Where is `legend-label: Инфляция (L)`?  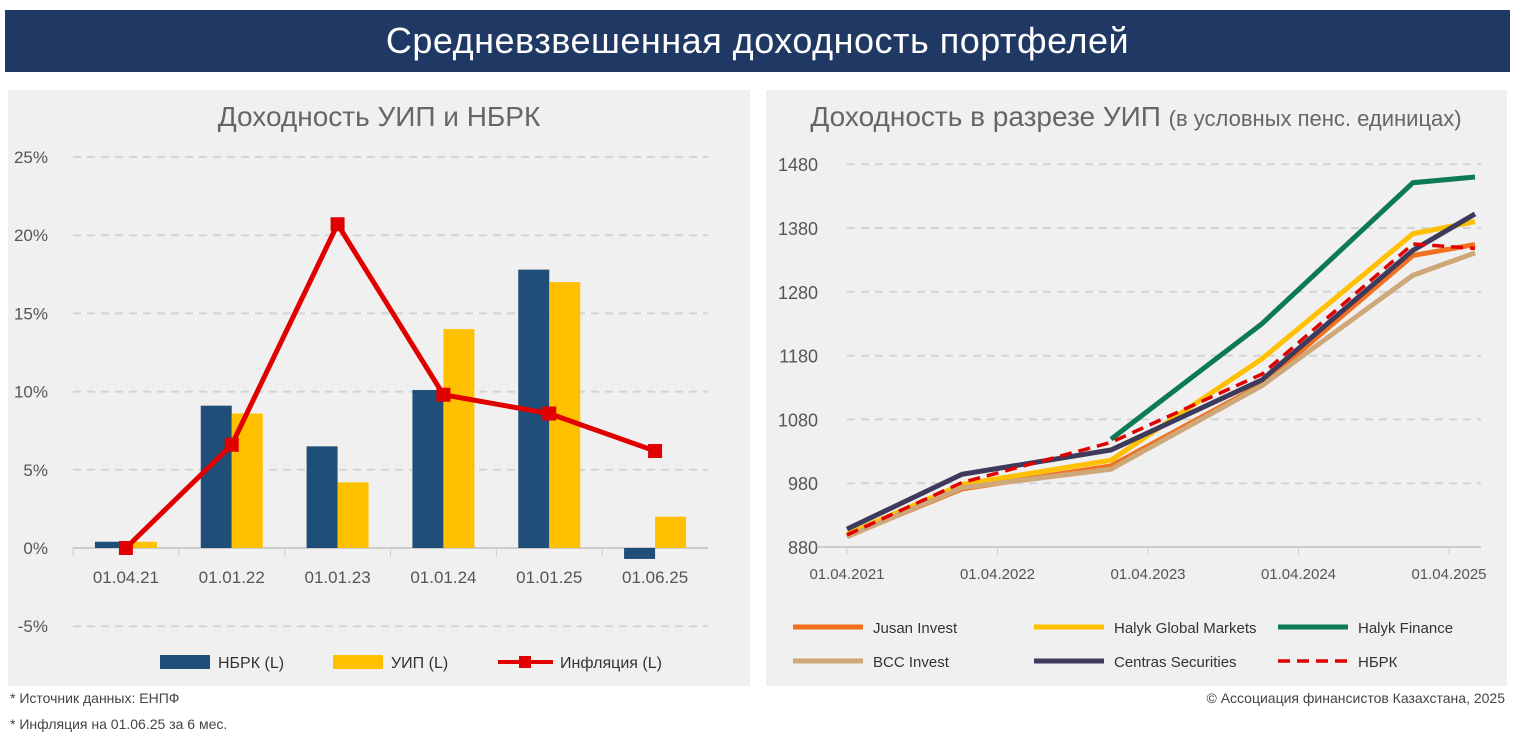
legend-label: Инфляция (L) is located at coordinates (611, 663).